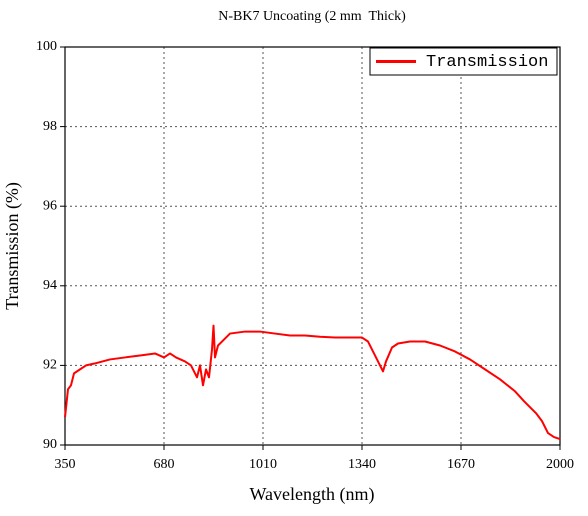 Image resolution: width=588 pixels, height=516 pixels. What do you see at coordinates (164, 464) in the screenshot?
I see `x-tick-label: 680` at bounding box center [164, 464].